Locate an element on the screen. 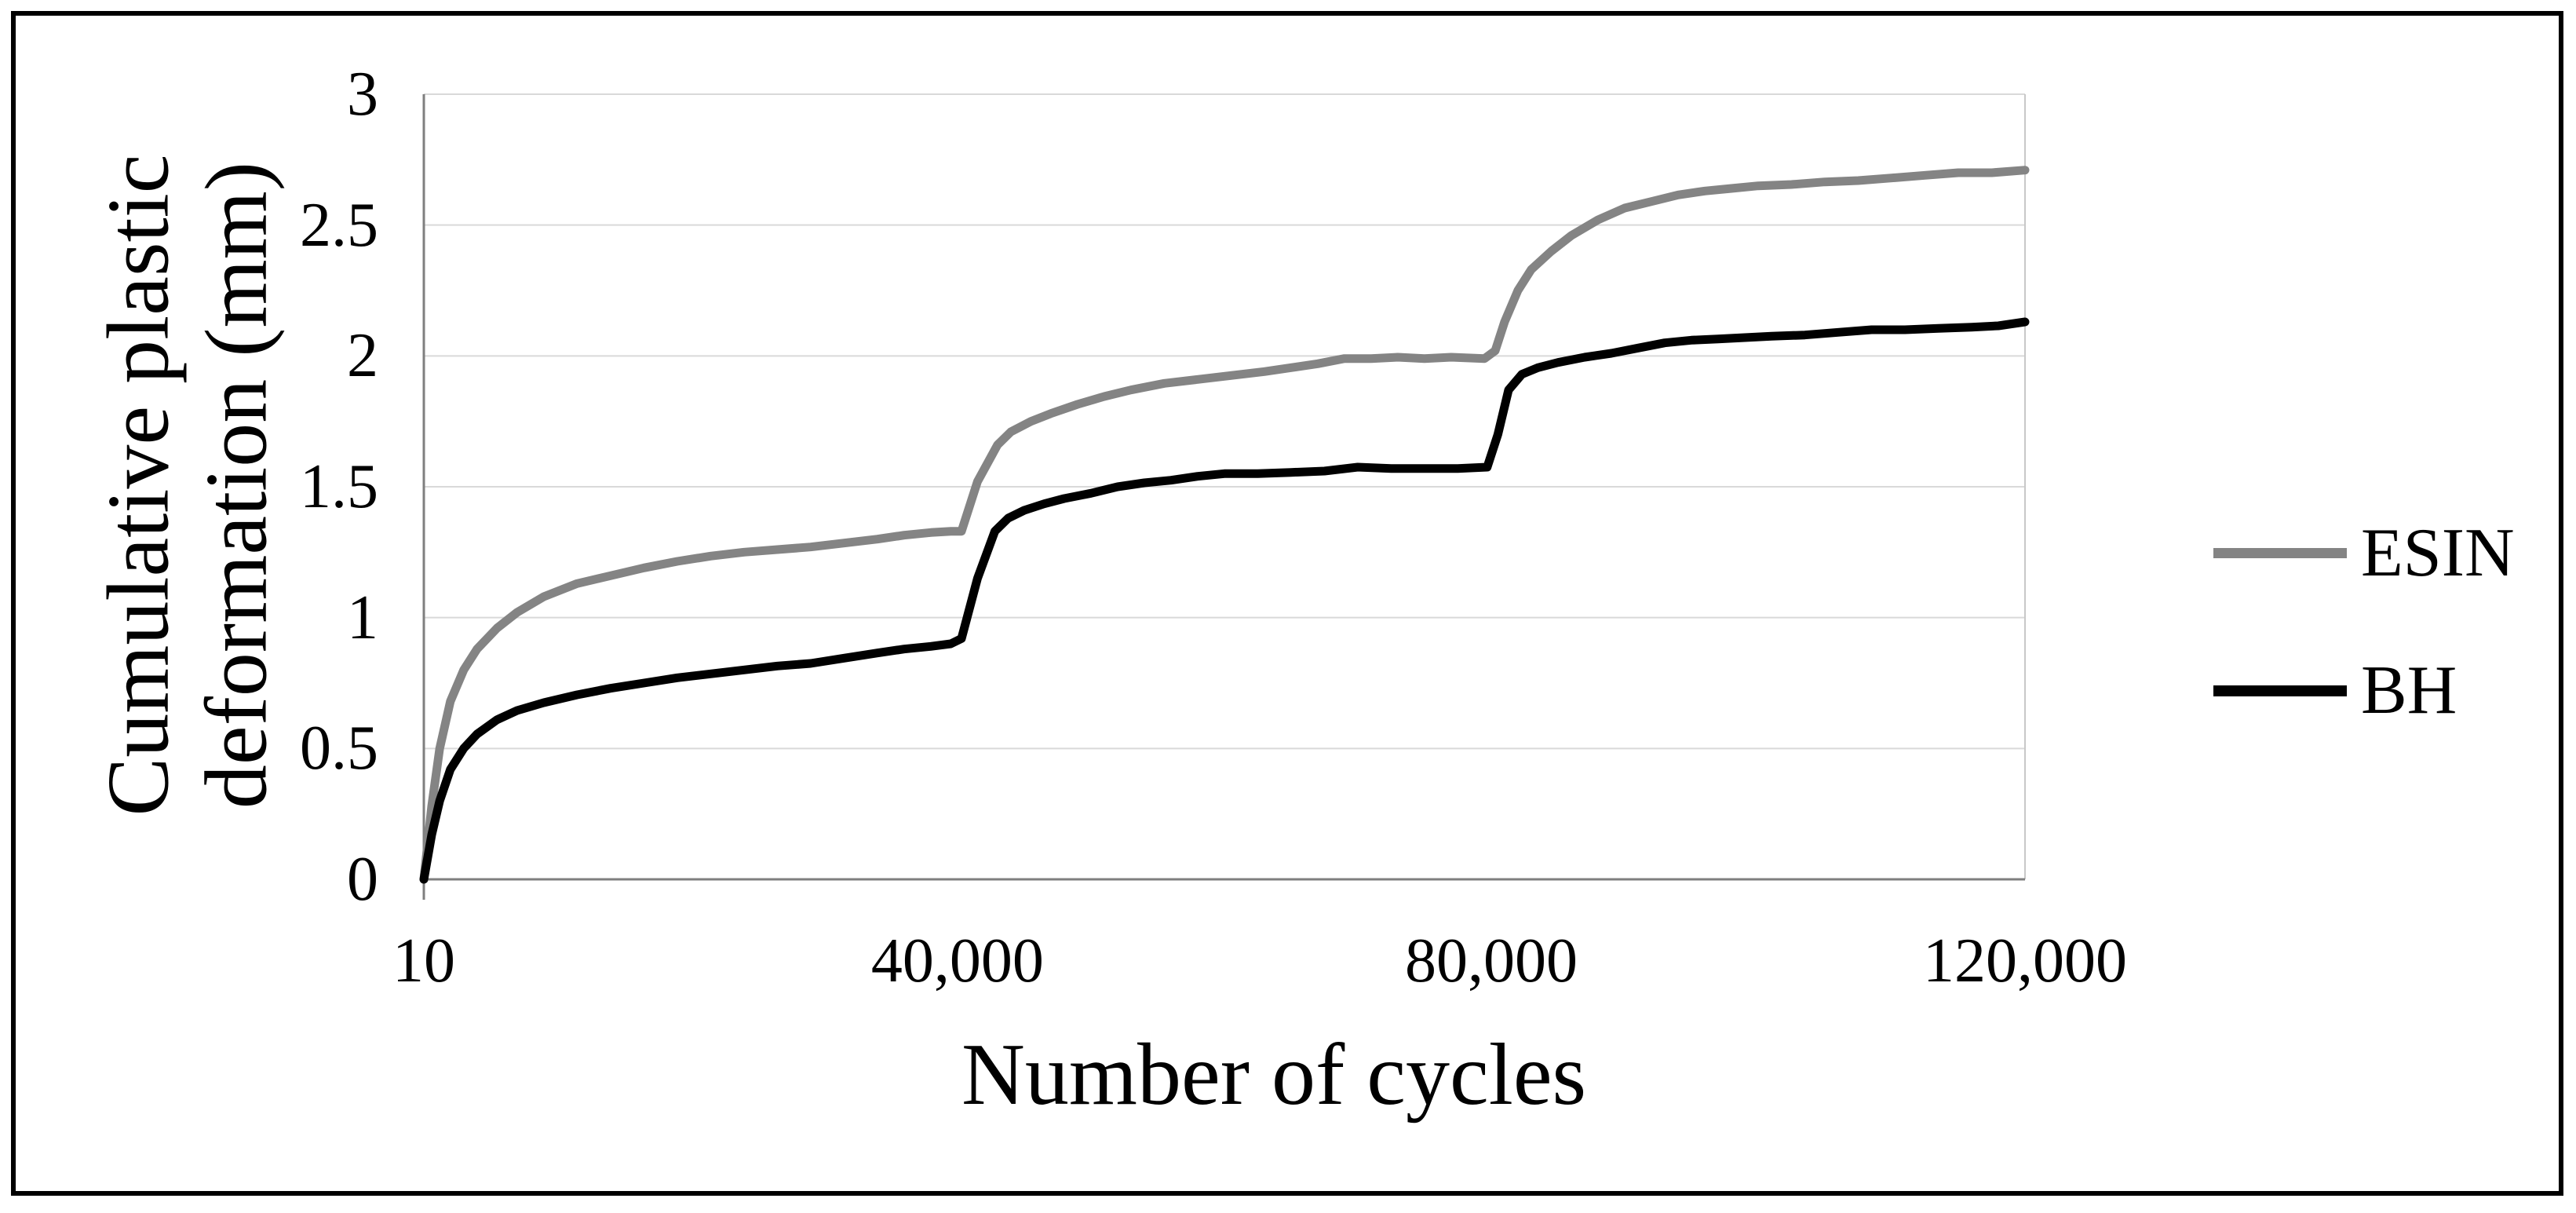 This screenshot has width=2576, height=1213. esin-line-swatch is located at coordinates (2280, 553).